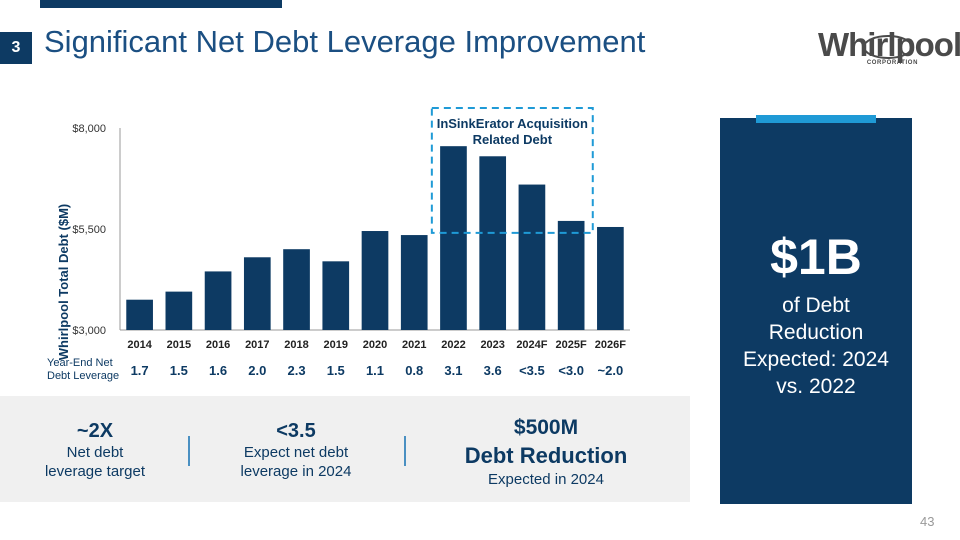 The image size is (960, 540). What do you see at coordinates (296, 289) in the screenshot?
I see `bar-2018` at bounding box center [296, 289].